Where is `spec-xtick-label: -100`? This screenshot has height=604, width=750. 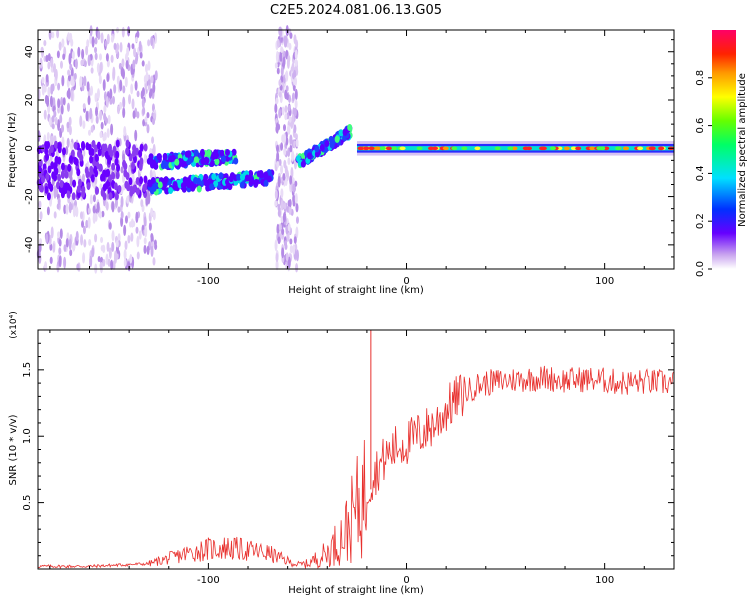
spec-xtick-label: -100 is located at coordinates (208, 281).